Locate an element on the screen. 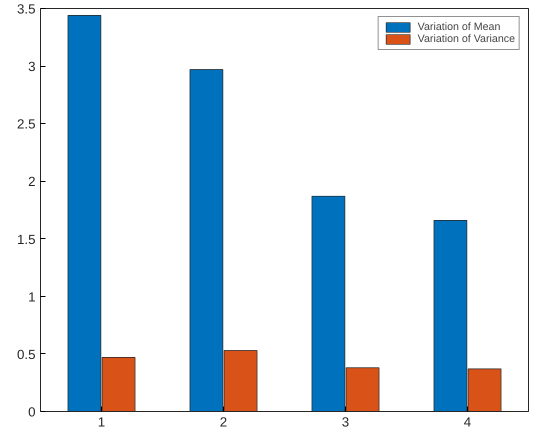 The image size is (534, 435). y-tick-label: 1 is located at coordinates (32, 296).